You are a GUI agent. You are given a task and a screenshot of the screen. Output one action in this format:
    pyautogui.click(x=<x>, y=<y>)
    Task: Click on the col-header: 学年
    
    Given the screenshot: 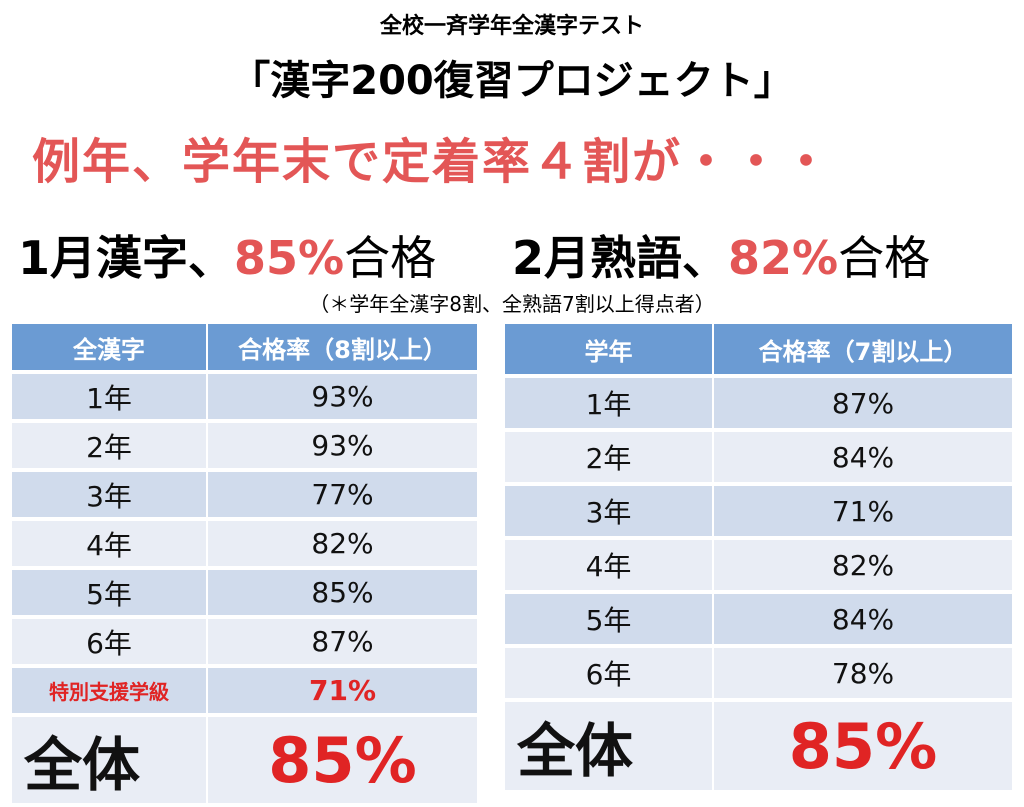 What is the action you would take?
    pyautogui.click(x=609, y=349)
    